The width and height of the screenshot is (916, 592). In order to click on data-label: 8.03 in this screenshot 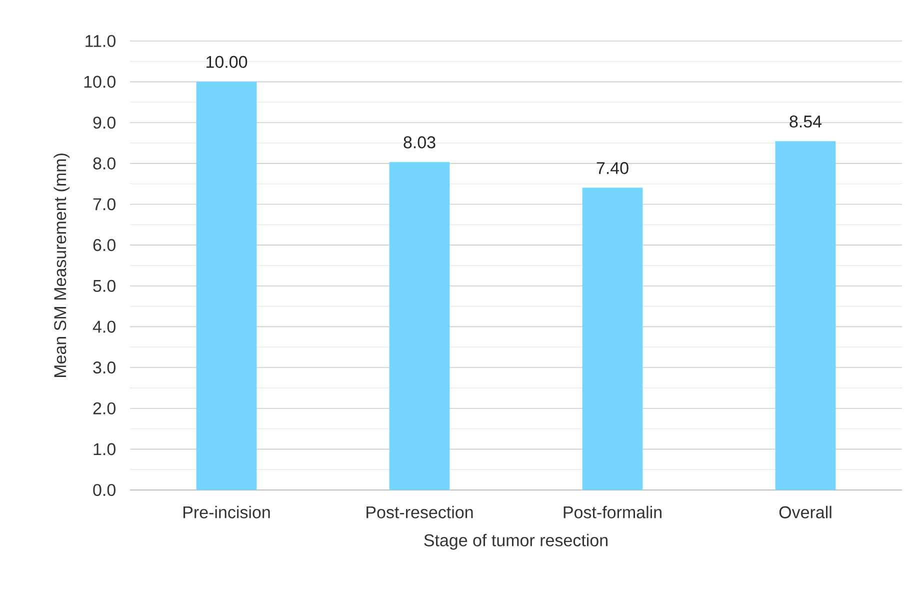, I will do `click(420, 142)`.